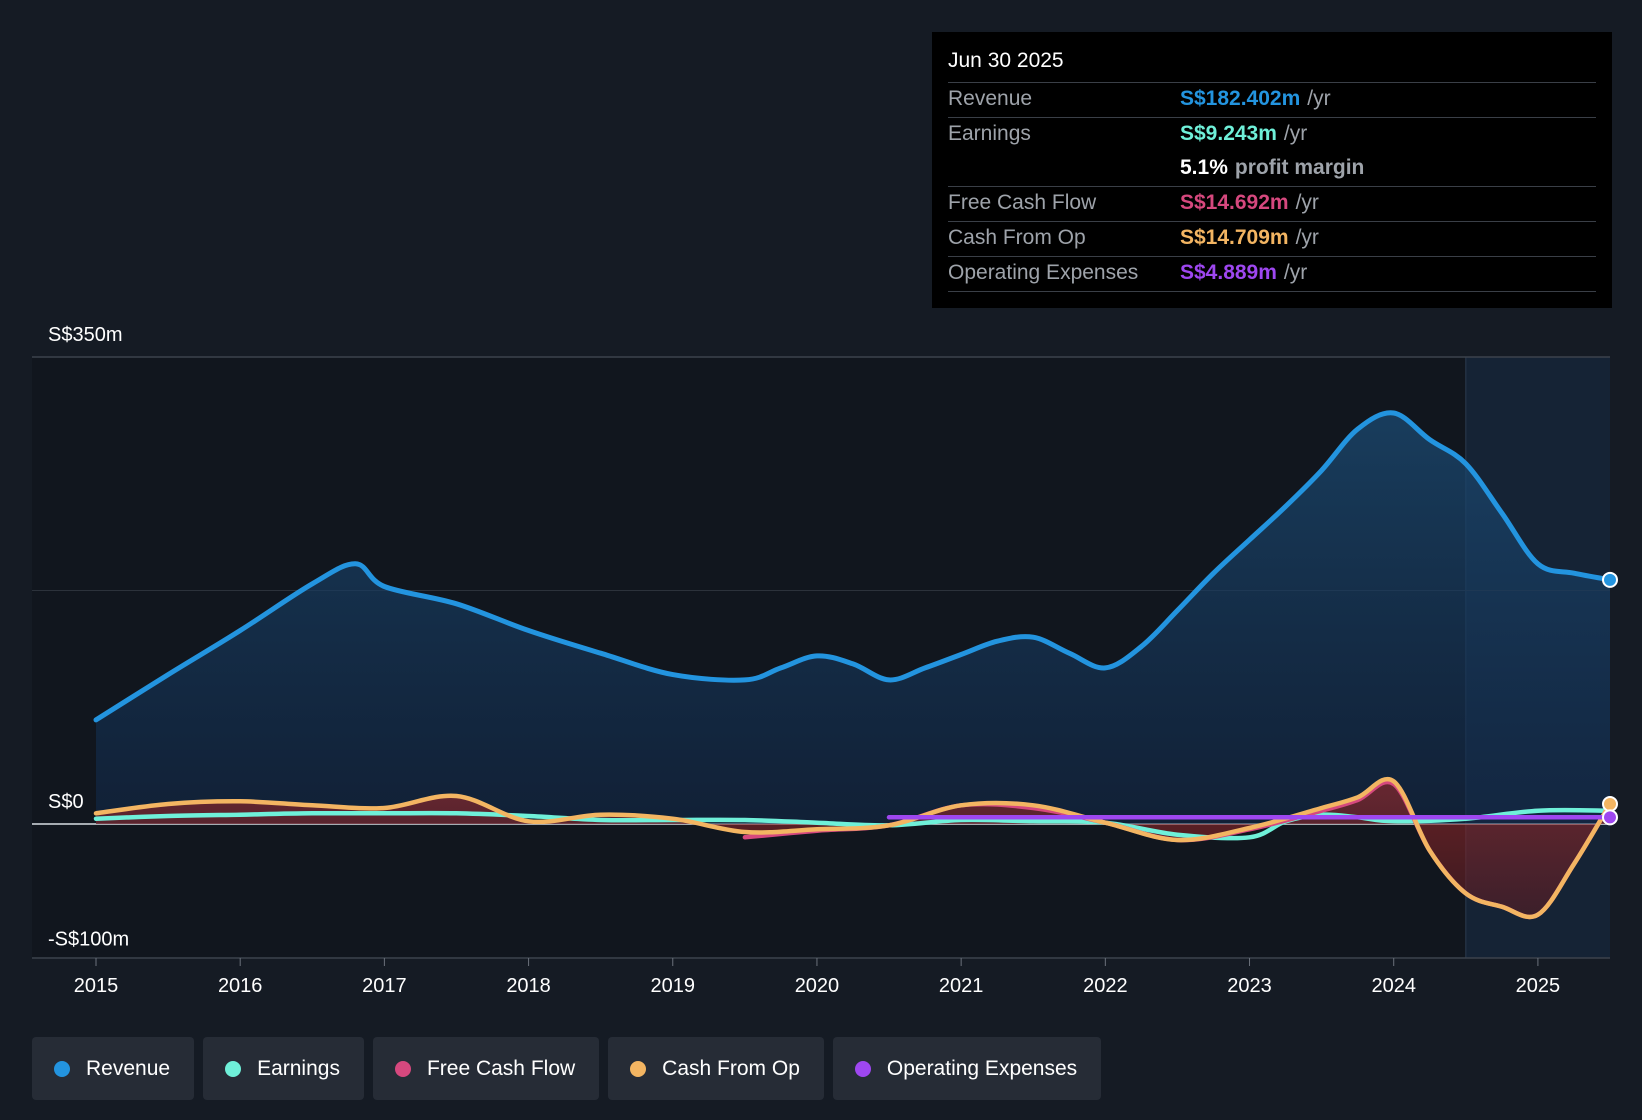  Describe the element at coordinates (853, 848) in the screenshot. I see `cash-from-op-line` at that location.